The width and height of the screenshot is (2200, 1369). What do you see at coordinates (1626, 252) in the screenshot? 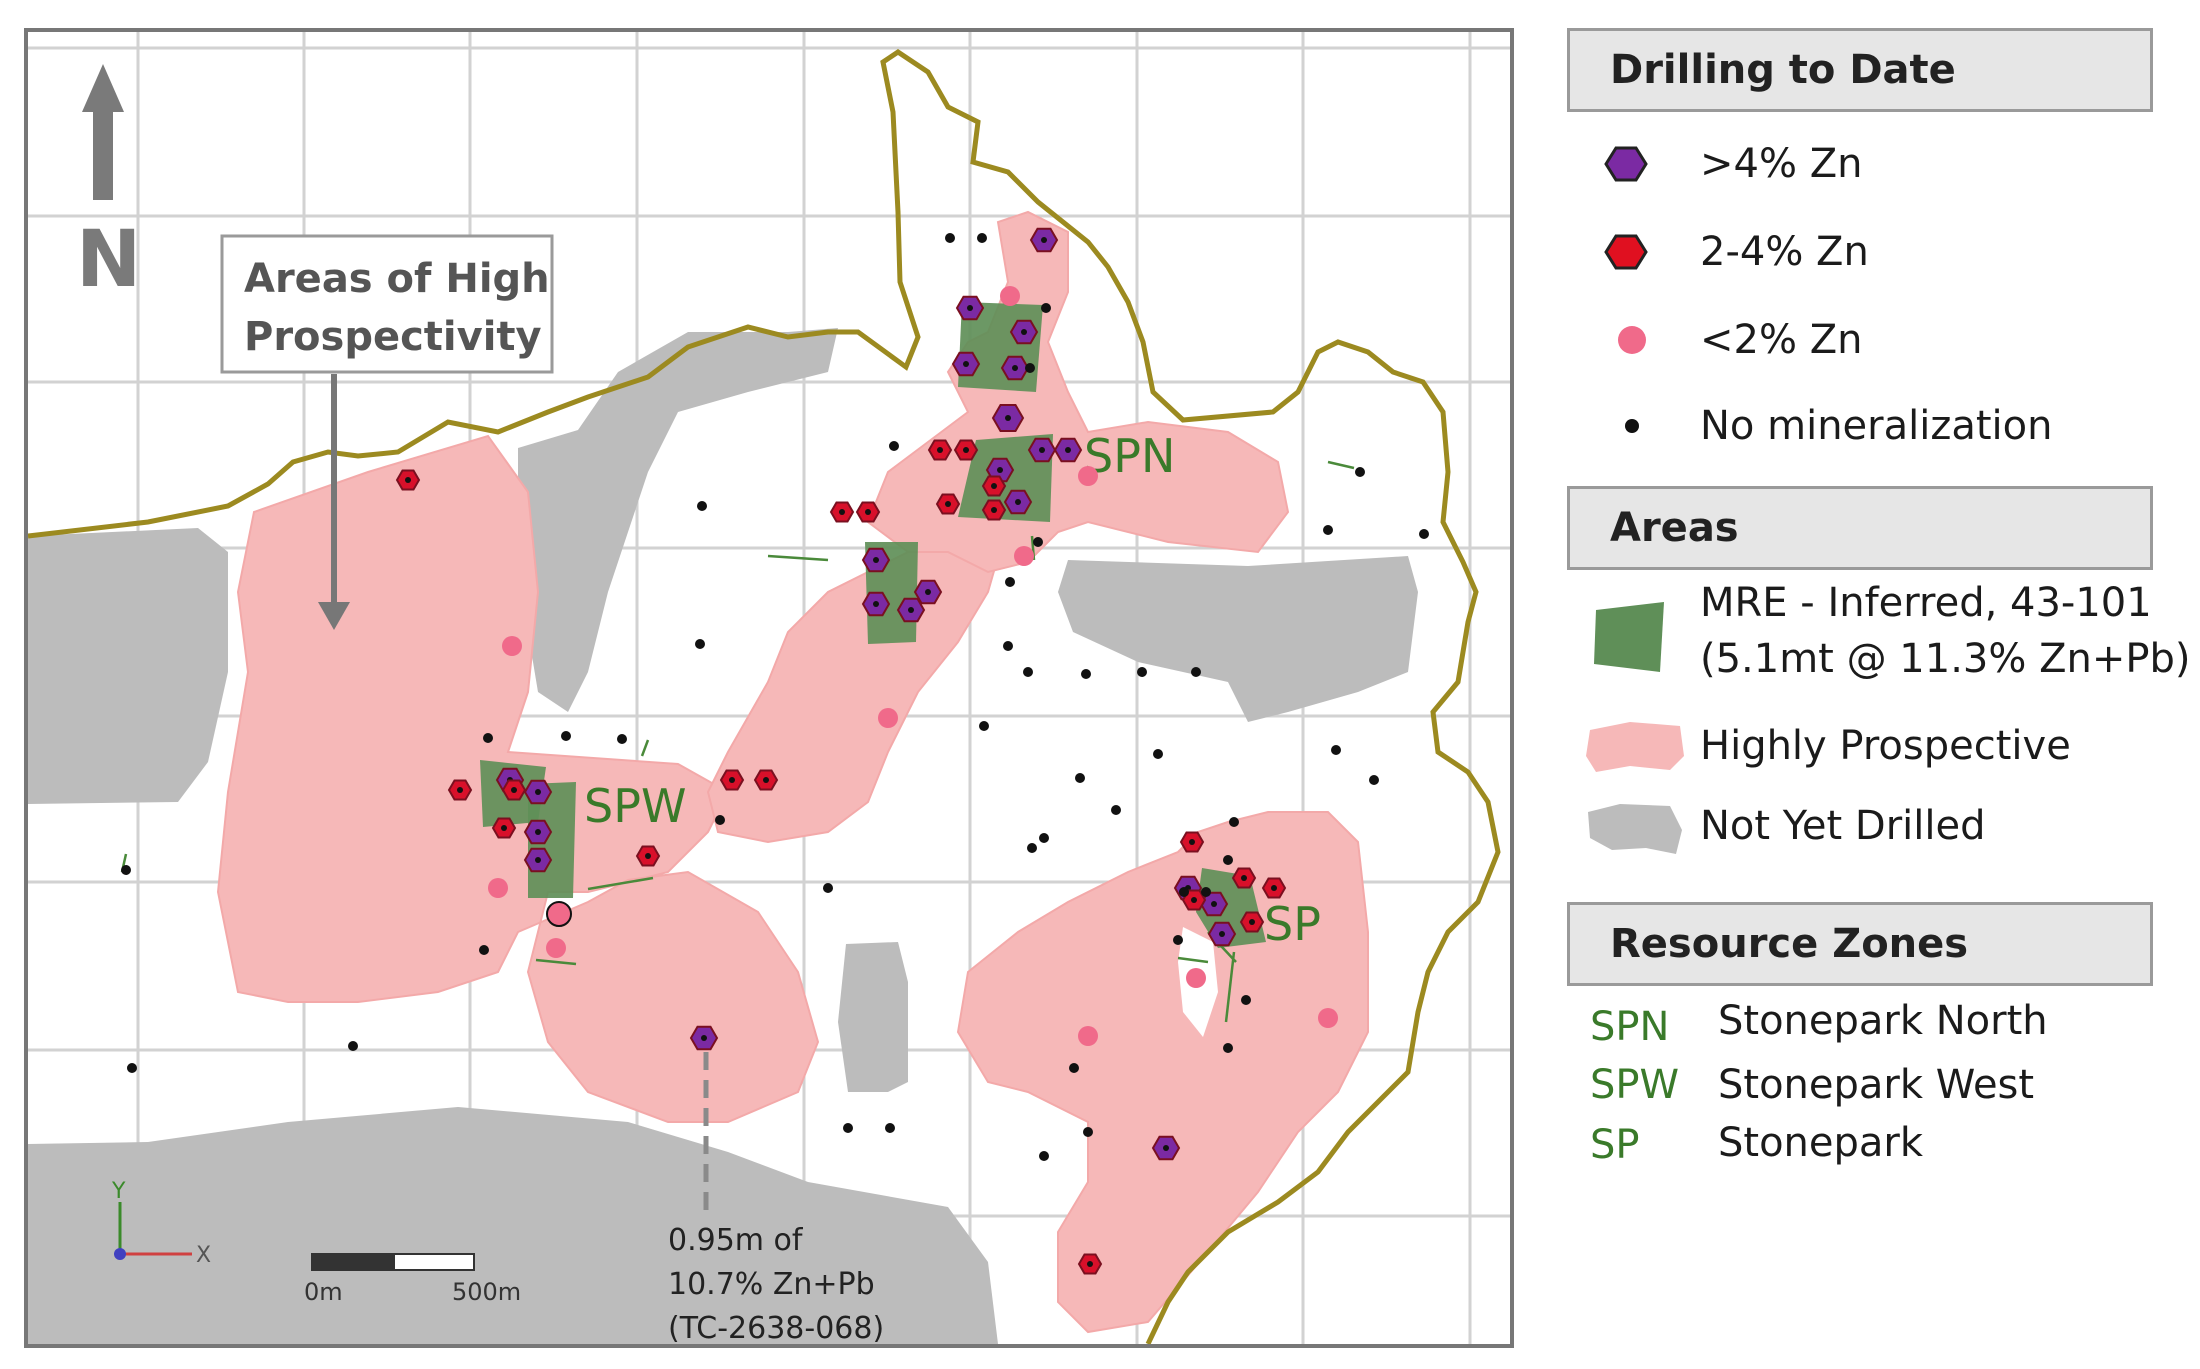
I see `red-hexagon-icon` at bounding box center [1626, 252].